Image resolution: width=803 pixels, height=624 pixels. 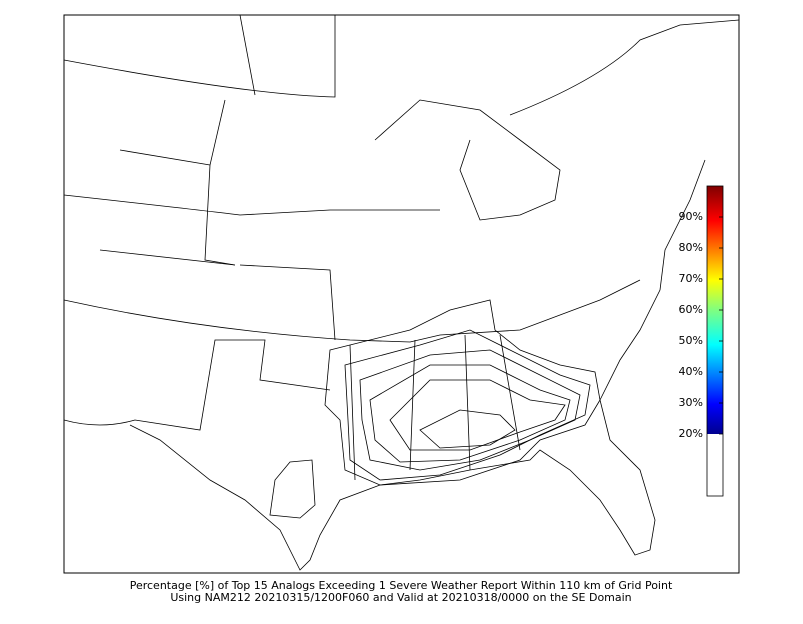 I want to click on colorbar-tick-label: 90%, so click(x=691, y=216).